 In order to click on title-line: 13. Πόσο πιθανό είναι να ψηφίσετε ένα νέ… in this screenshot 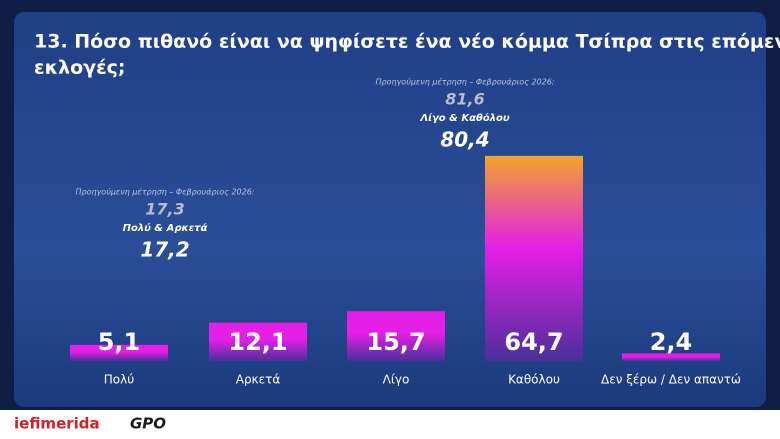, I will do `click(407, 42)`.